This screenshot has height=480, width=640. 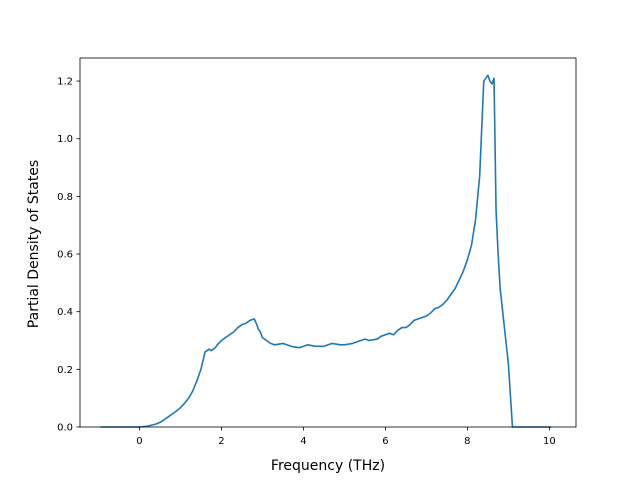 What do you see at coordinates (328, 466) in the screenshot?
I see `x-axis-label: Frequency (THz)` at bounding box center [328, 466].